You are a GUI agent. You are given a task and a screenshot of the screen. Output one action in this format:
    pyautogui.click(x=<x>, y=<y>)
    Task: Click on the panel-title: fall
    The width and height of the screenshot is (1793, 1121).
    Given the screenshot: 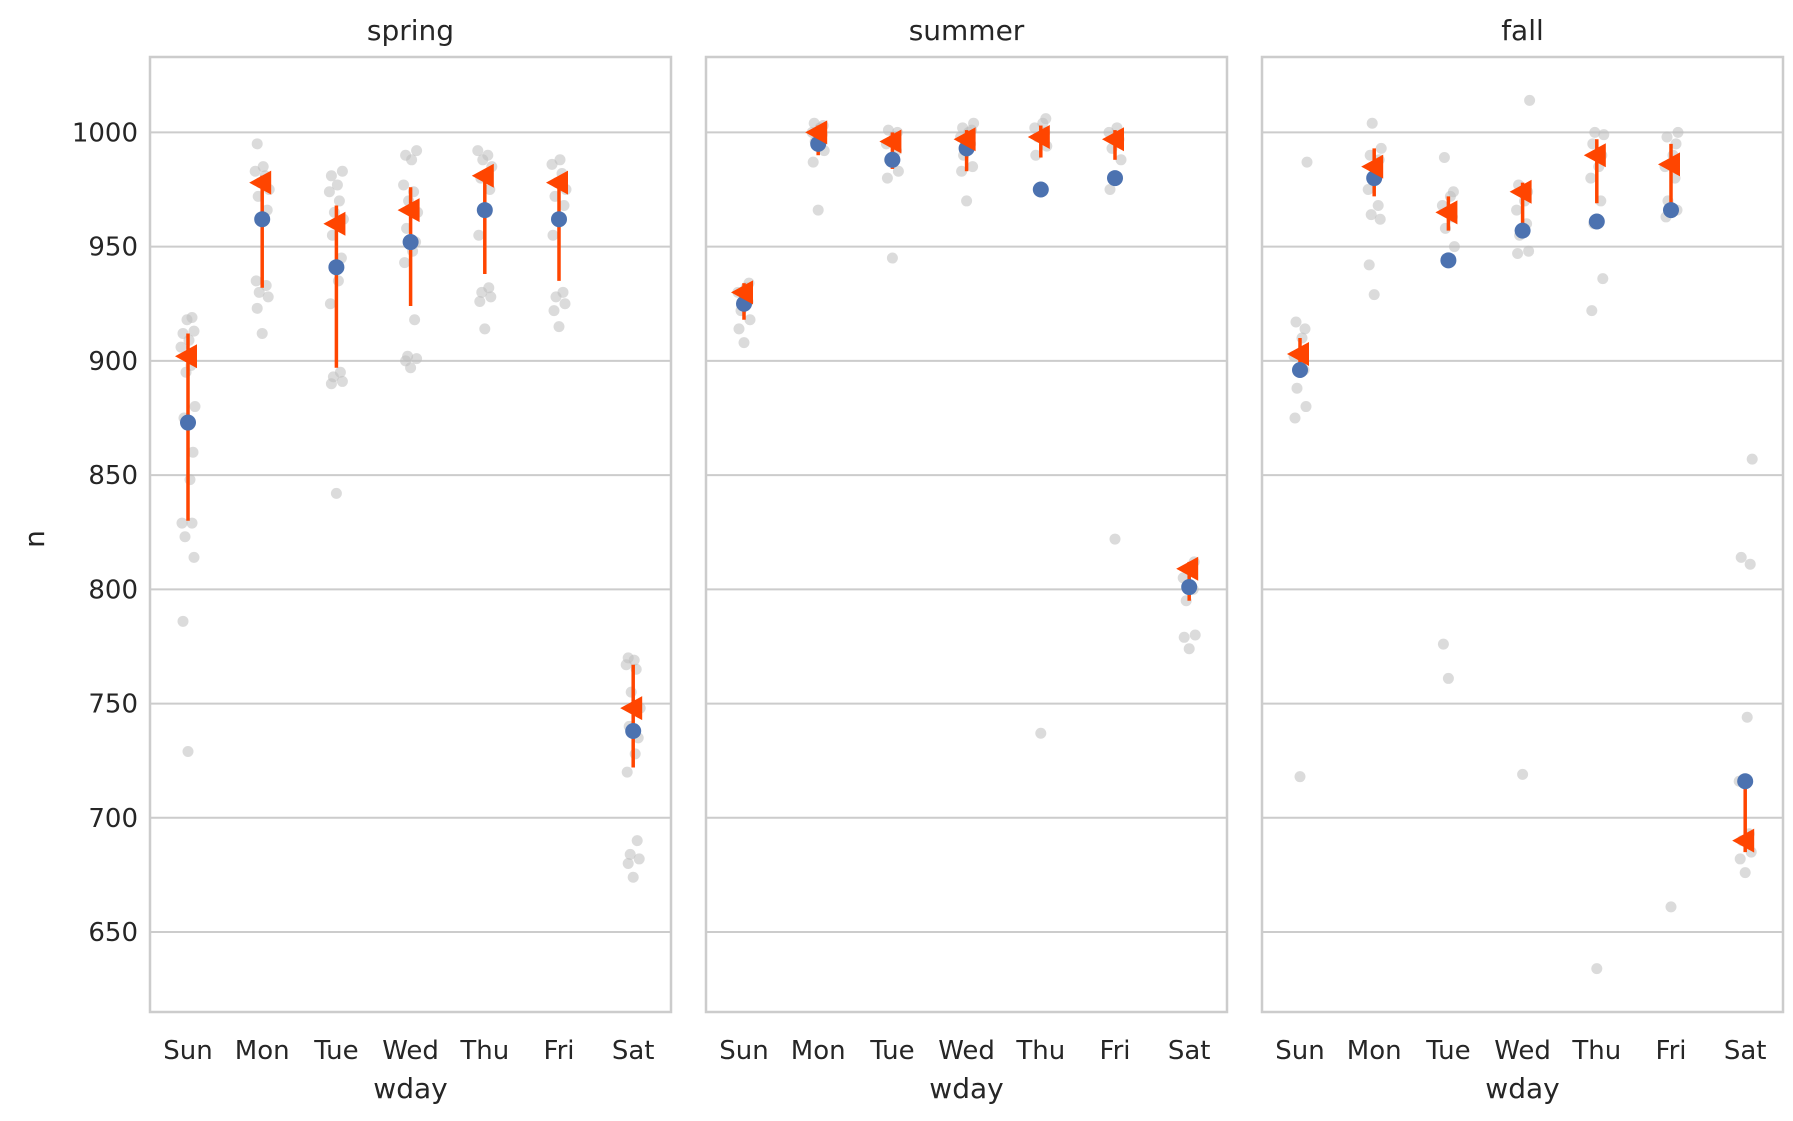 What is the action you would take?
    pyautogui.click(x=1522, y=30)
    